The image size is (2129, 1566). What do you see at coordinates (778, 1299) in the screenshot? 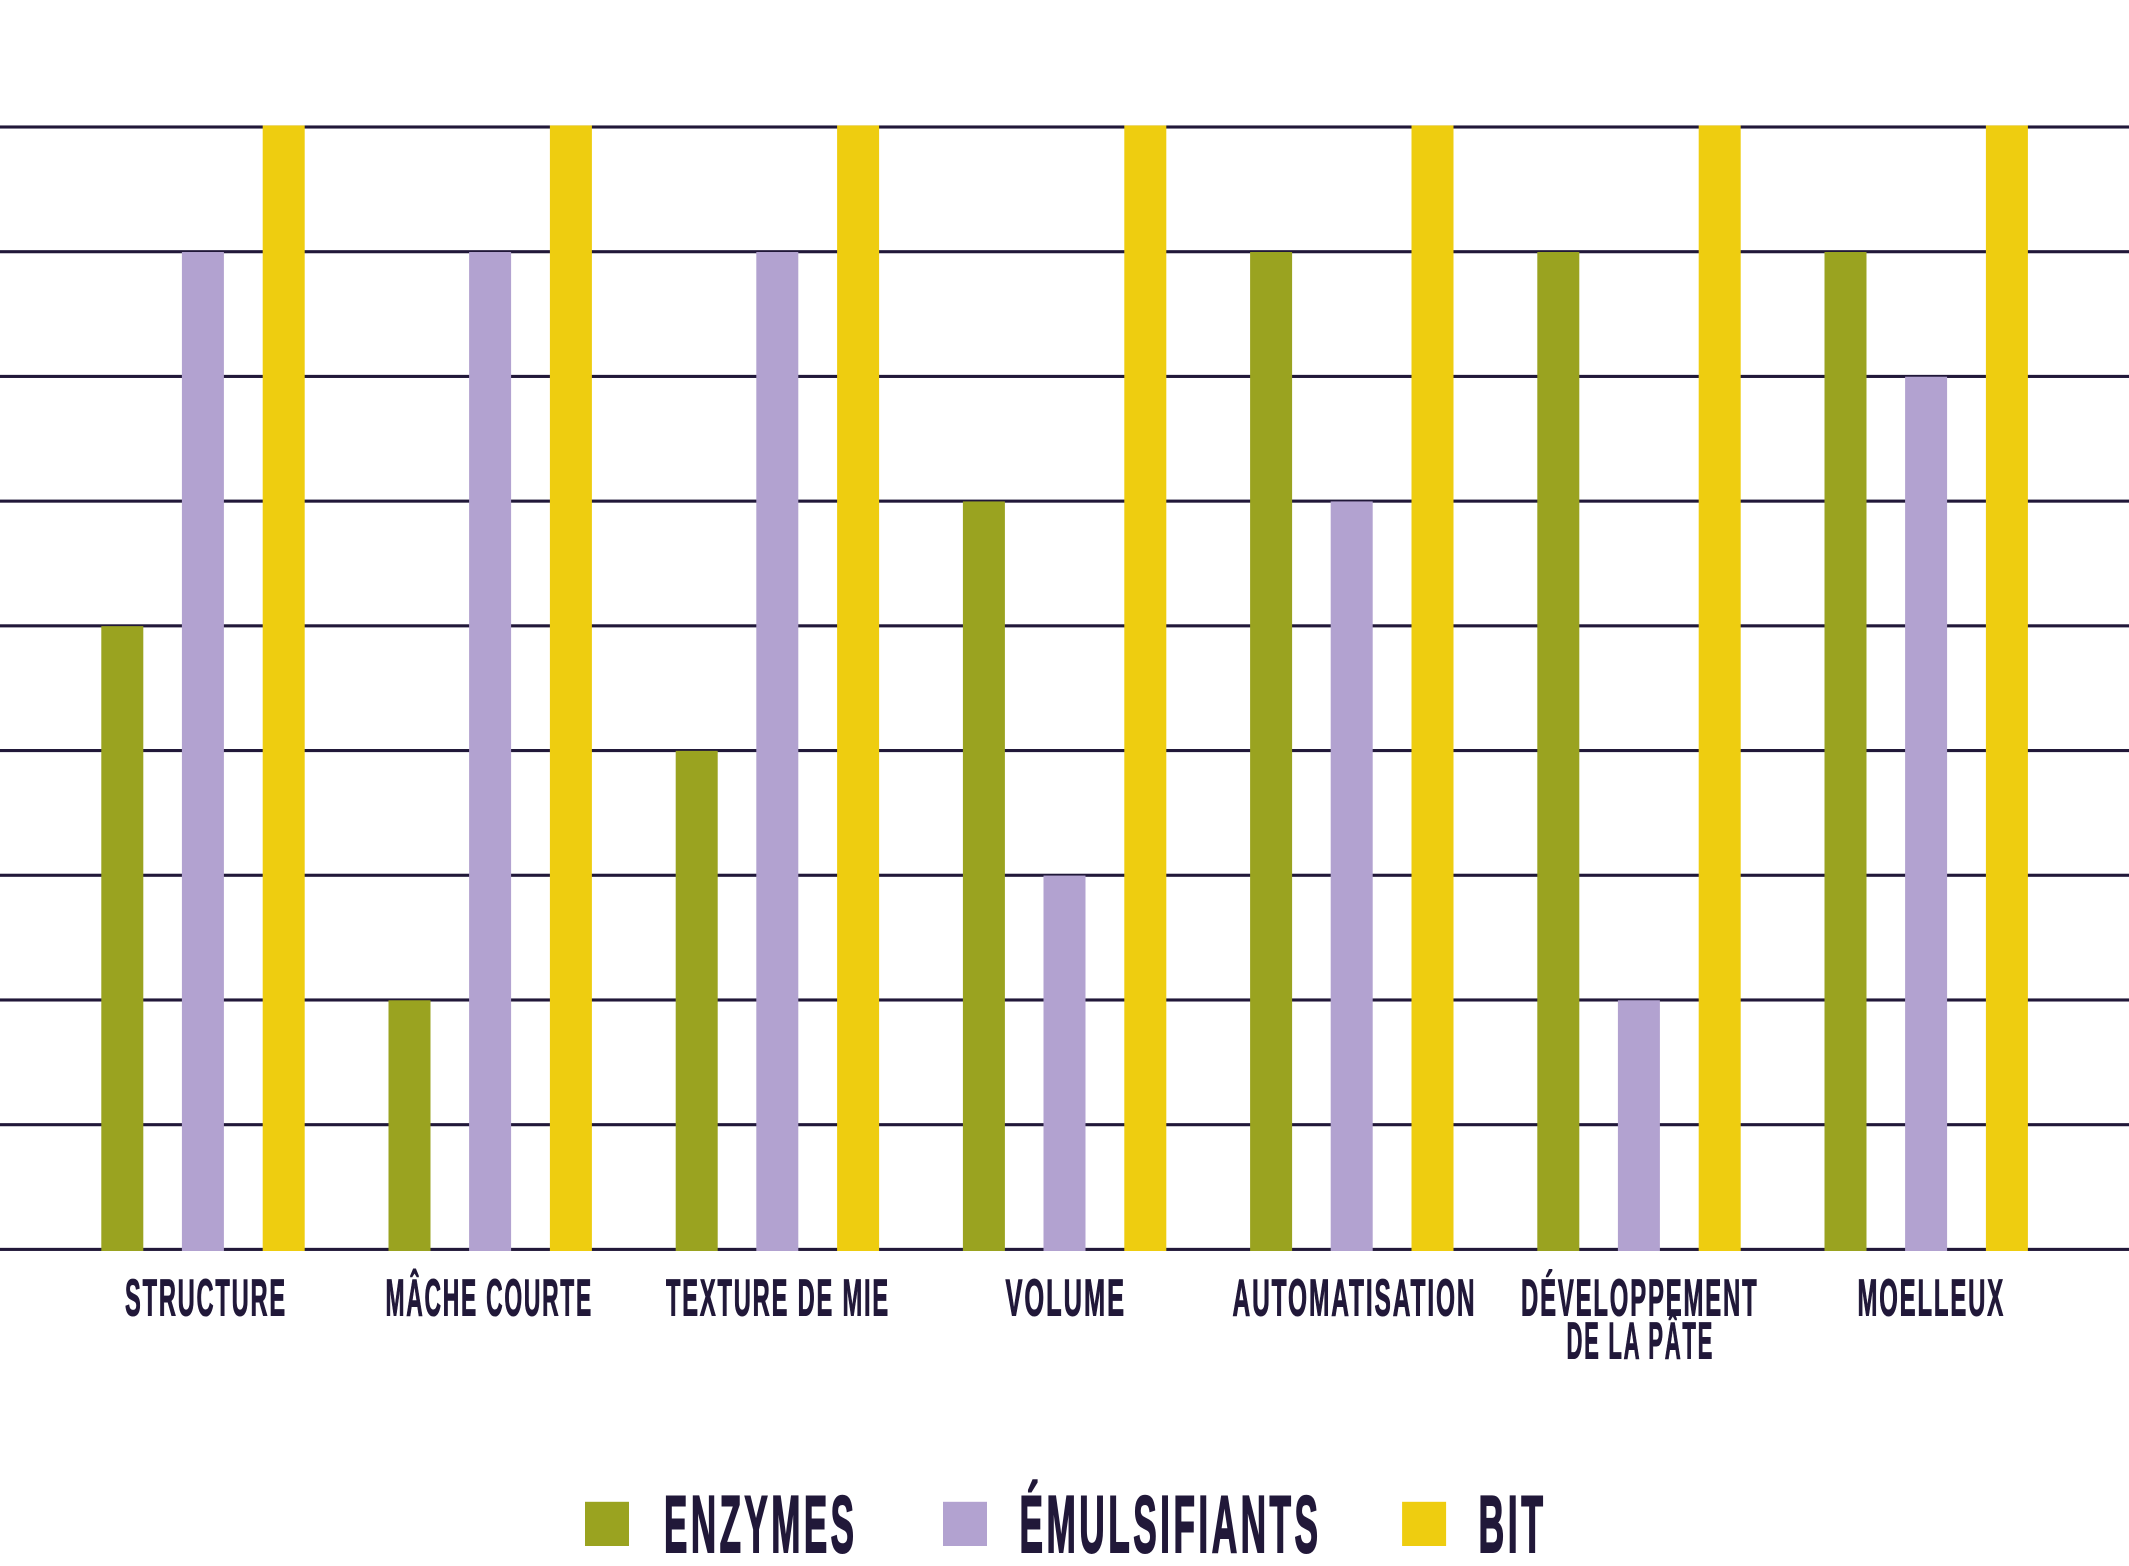
I see `svg-text: TEXTURE DE MIE` at bounding box center [778, 1299].